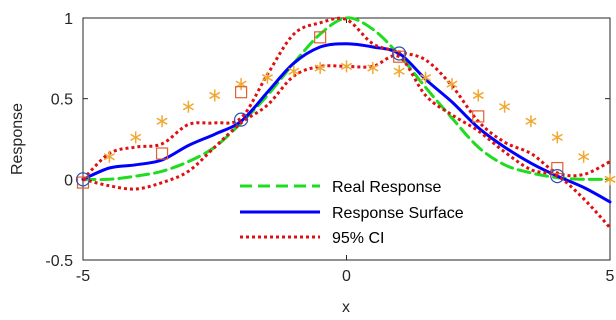 This screenshot has width=616, height=320. I want to click on legend-label-real: Real Response, so click(387, 187).